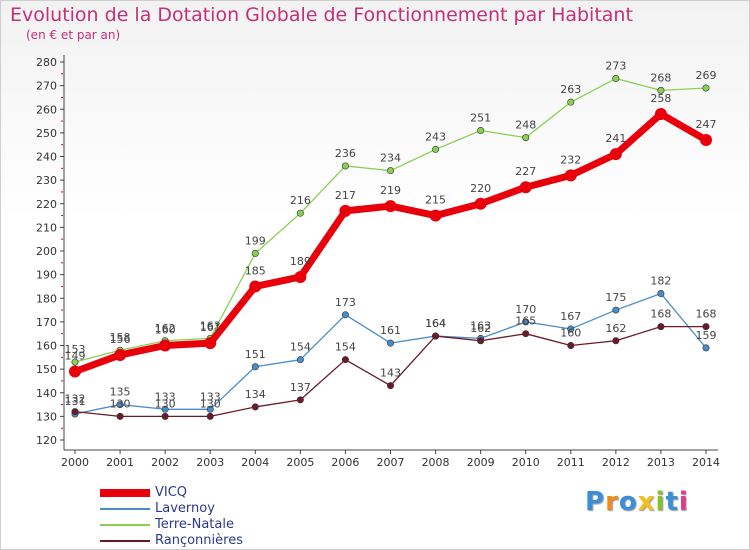 This screenshot has height=550, width=750. I want to click on y-tick-label: 240, so click(46, 157).